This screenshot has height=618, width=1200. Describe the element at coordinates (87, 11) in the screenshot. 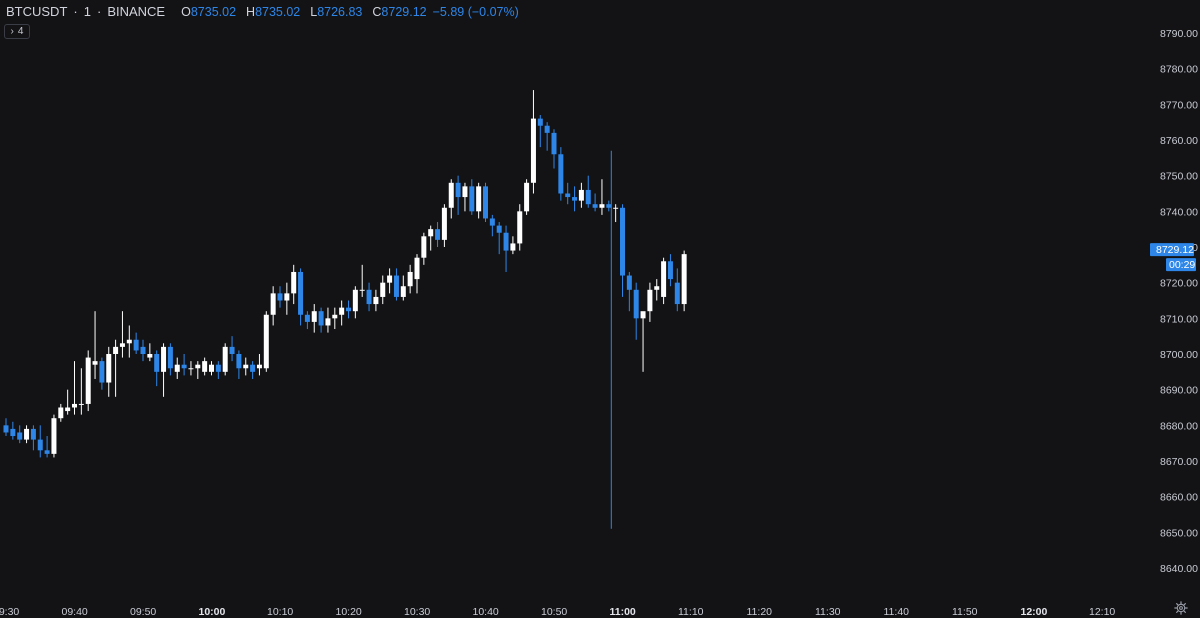

I see `interval-label: 1` at that location.